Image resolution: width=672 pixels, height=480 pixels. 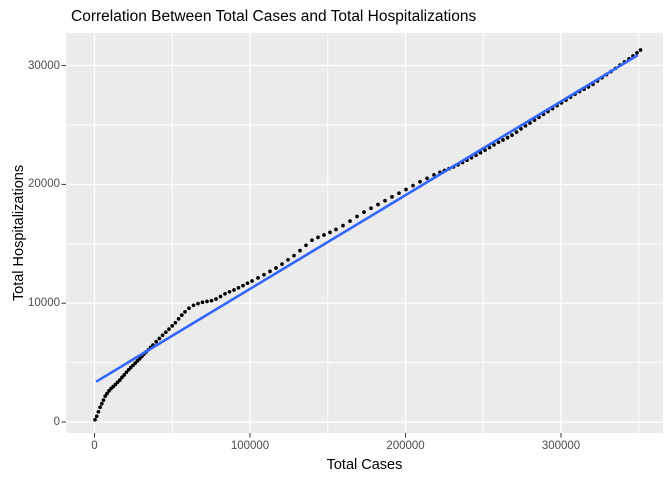 What do you see at coordinates (94, 446) in the screenshot?
I see `x-tick-label: 0` at bounding box center [94, 446].